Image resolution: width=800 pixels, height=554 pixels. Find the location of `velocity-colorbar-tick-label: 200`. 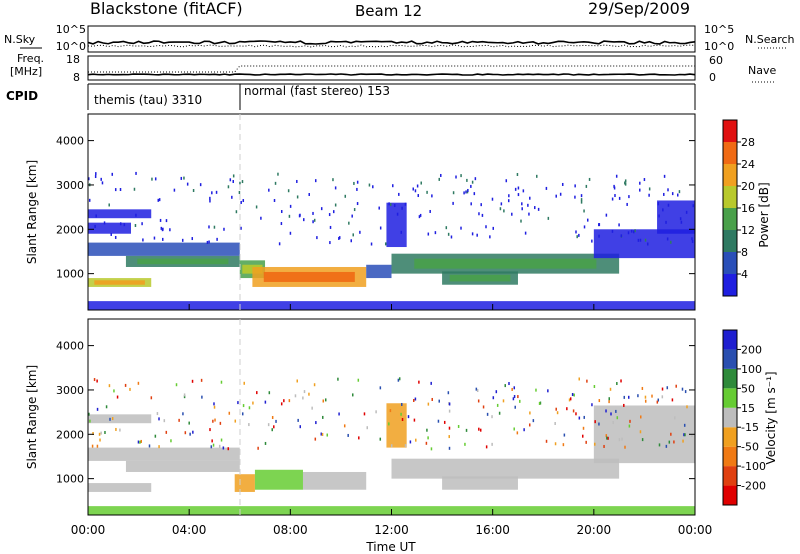

velocity-colorbar-tick-label: 200 is located at coordinates (751, 349).